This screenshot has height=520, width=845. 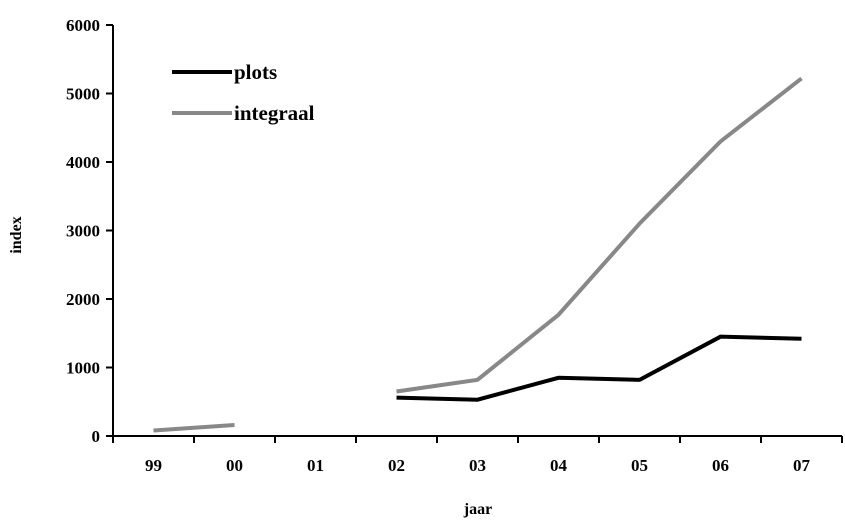 What do you see at coordinates (255, 72) in the screenshot?
I see `legend-label-plots: plots` at bounding box center [255, 72].